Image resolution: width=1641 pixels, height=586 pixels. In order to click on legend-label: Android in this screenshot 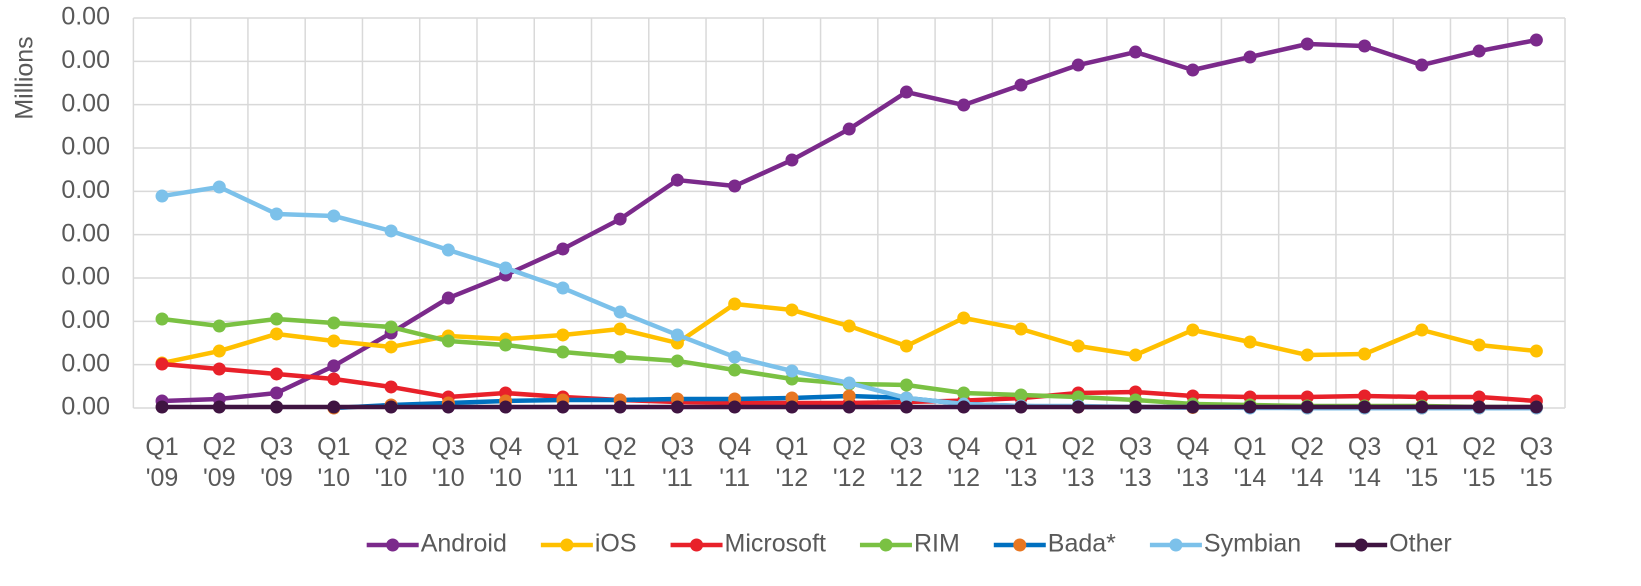, I will do `click(464, 544)`.